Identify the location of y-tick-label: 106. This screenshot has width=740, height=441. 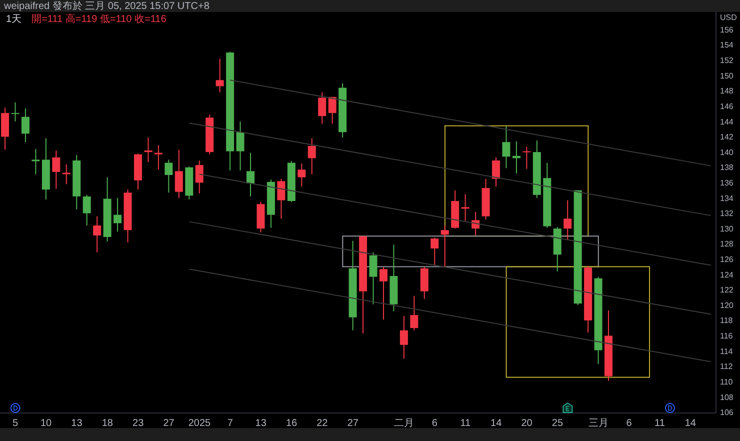
(727, 413).